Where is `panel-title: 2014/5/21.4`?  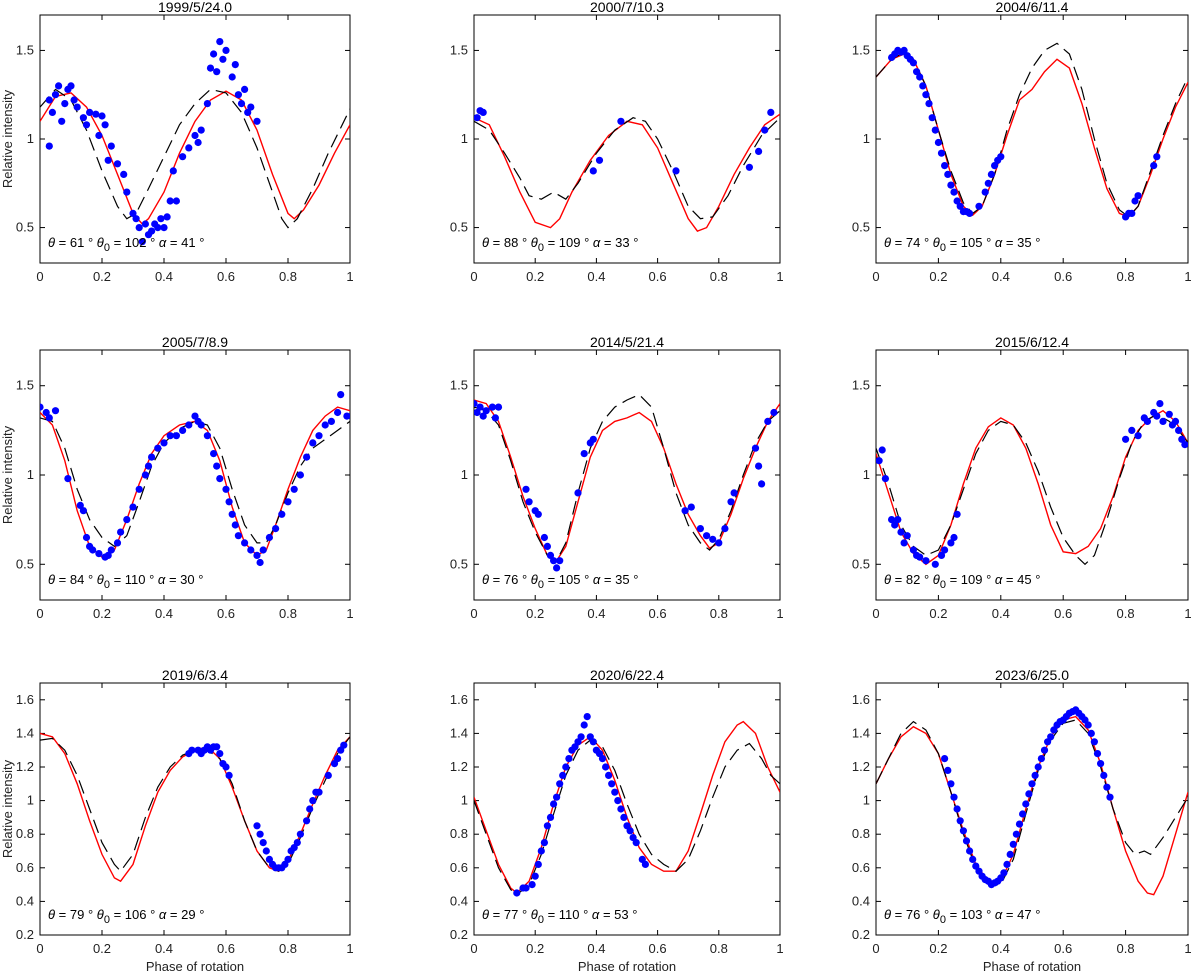 panel-title: 2014/5/21.4 is located at coordinates (627, 342).